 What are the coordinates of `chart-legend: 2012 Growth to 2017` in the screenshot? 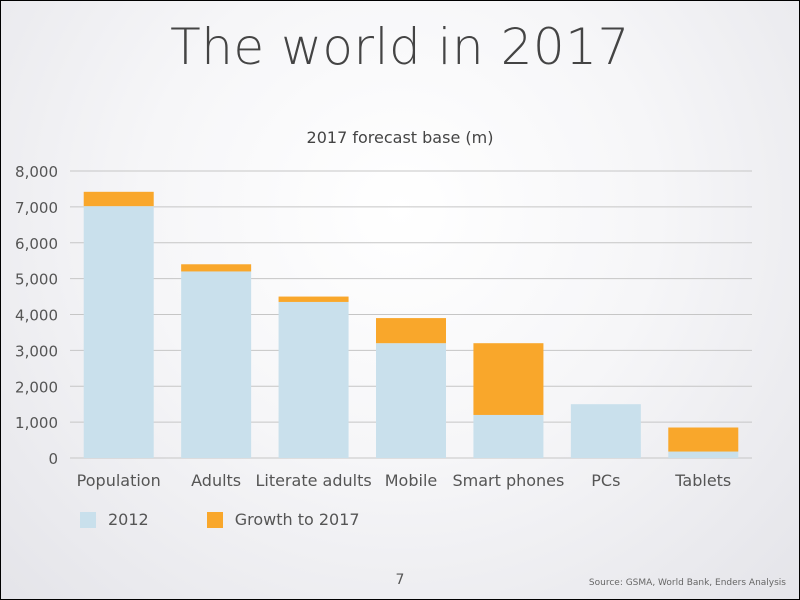 It's located at (249, 519).